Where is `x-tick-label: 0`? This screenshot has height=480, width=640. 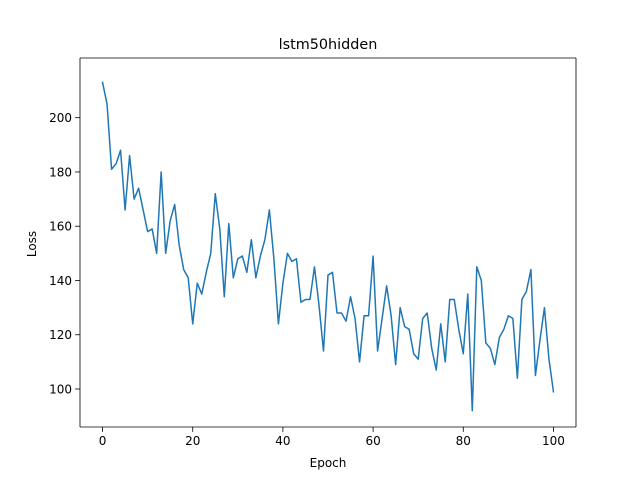 x-tick-label: 0 is located at coordinates (103, 441).